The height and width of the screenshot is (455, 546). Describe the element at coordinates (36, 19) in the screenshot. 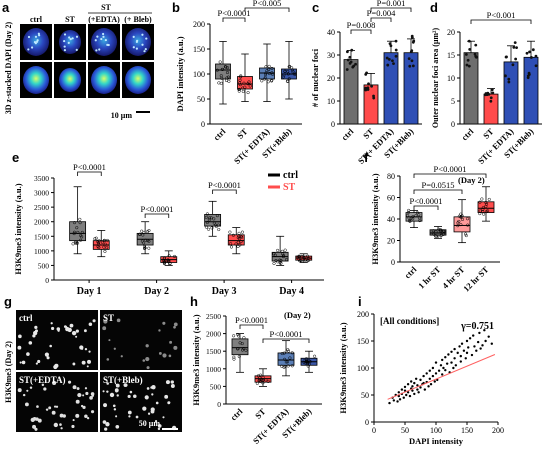

I see `image-column-label: ctrl` at that location.